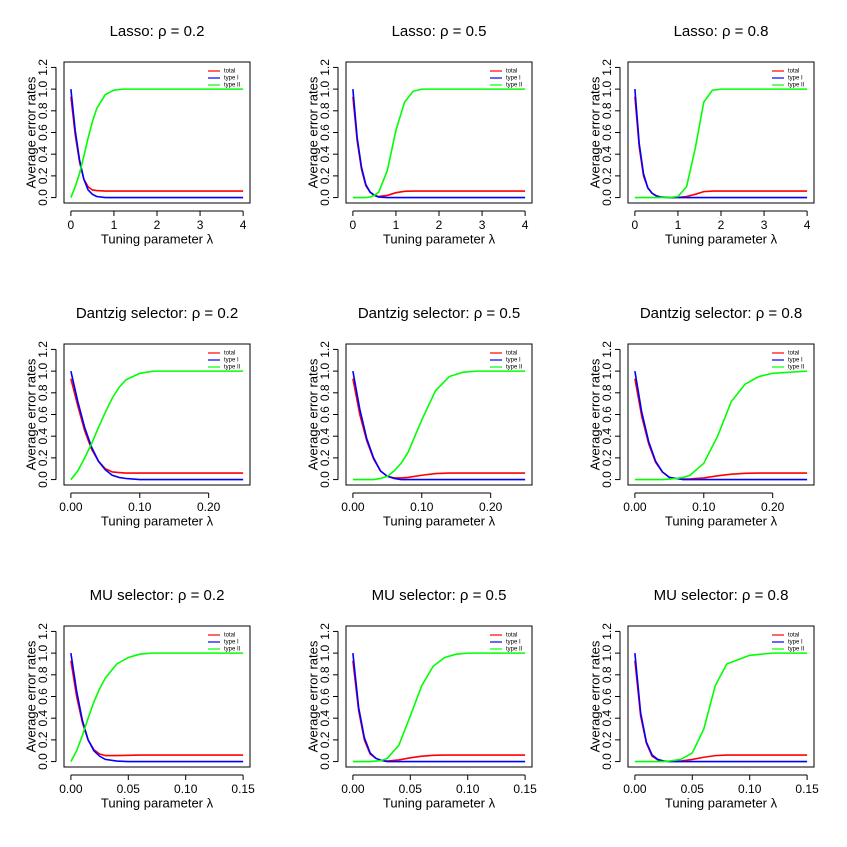  What do you see at coordinates (721, 595) in the screenshot?
I see `chart-title: MU selector: ρ = 0.8` at bounding box center [721, 595].